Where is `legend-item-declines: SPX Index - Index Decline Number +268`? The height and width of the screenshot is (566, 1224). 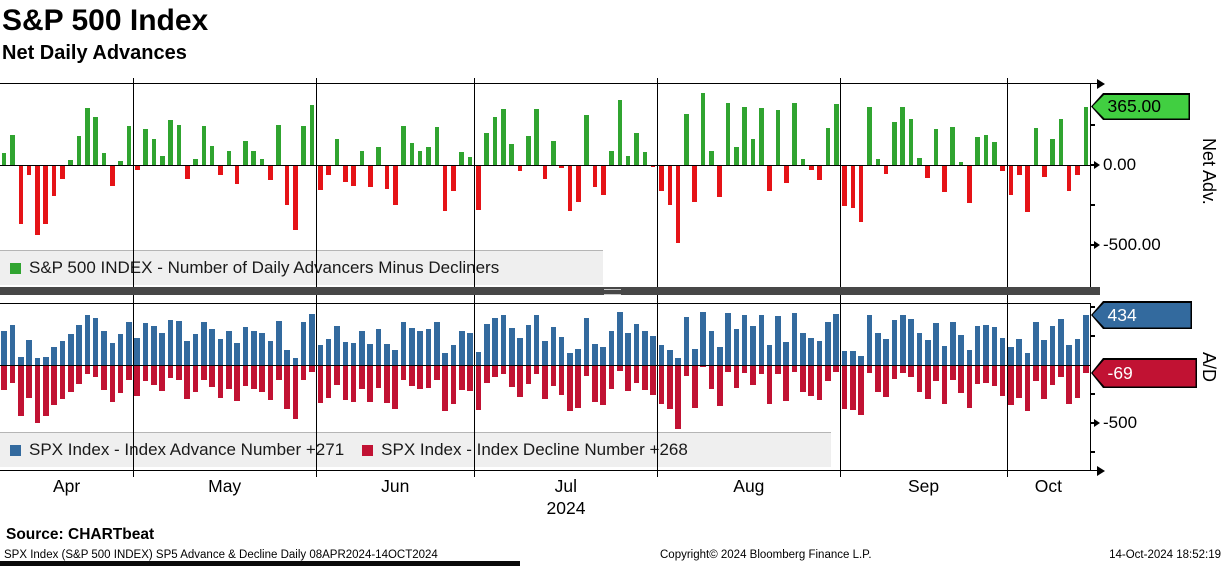
legend-item-declines: SPX Index - Index Decline Number +268 is located at coordinates (525, 450).